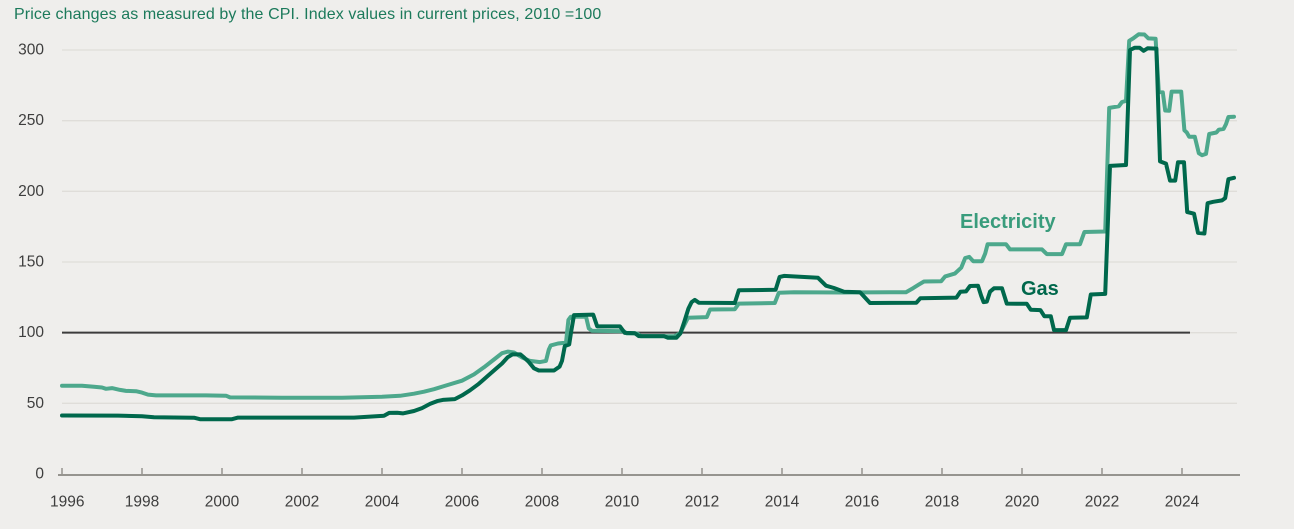 The image size is (1294, 529). I want to click on x-axis-label: 2006, so click(462, 501).